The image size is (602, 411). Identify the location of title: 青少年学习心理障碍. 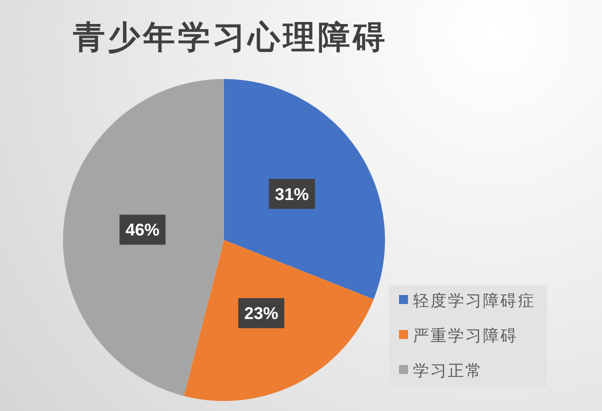
(230, 37).